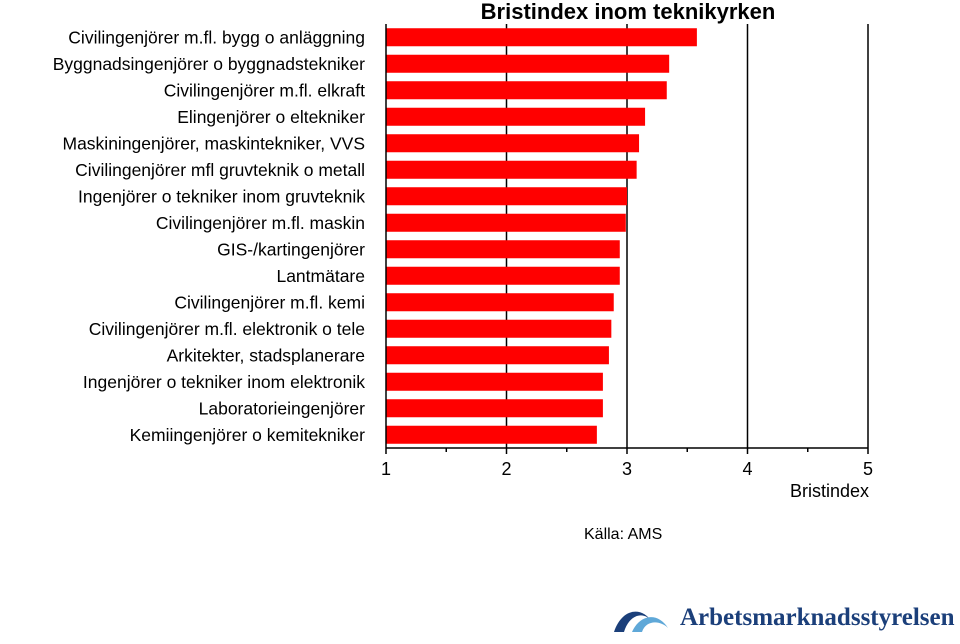 Image resolution: width=960 pixels, height=644 pixels. I want to click on category-label: Ingenjörer o tekniker inom elektronik, so click(224, 382).